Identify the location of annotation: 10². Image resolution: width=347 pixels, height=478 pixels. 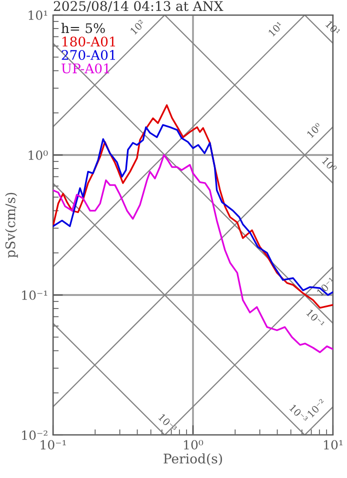
(138, 27).